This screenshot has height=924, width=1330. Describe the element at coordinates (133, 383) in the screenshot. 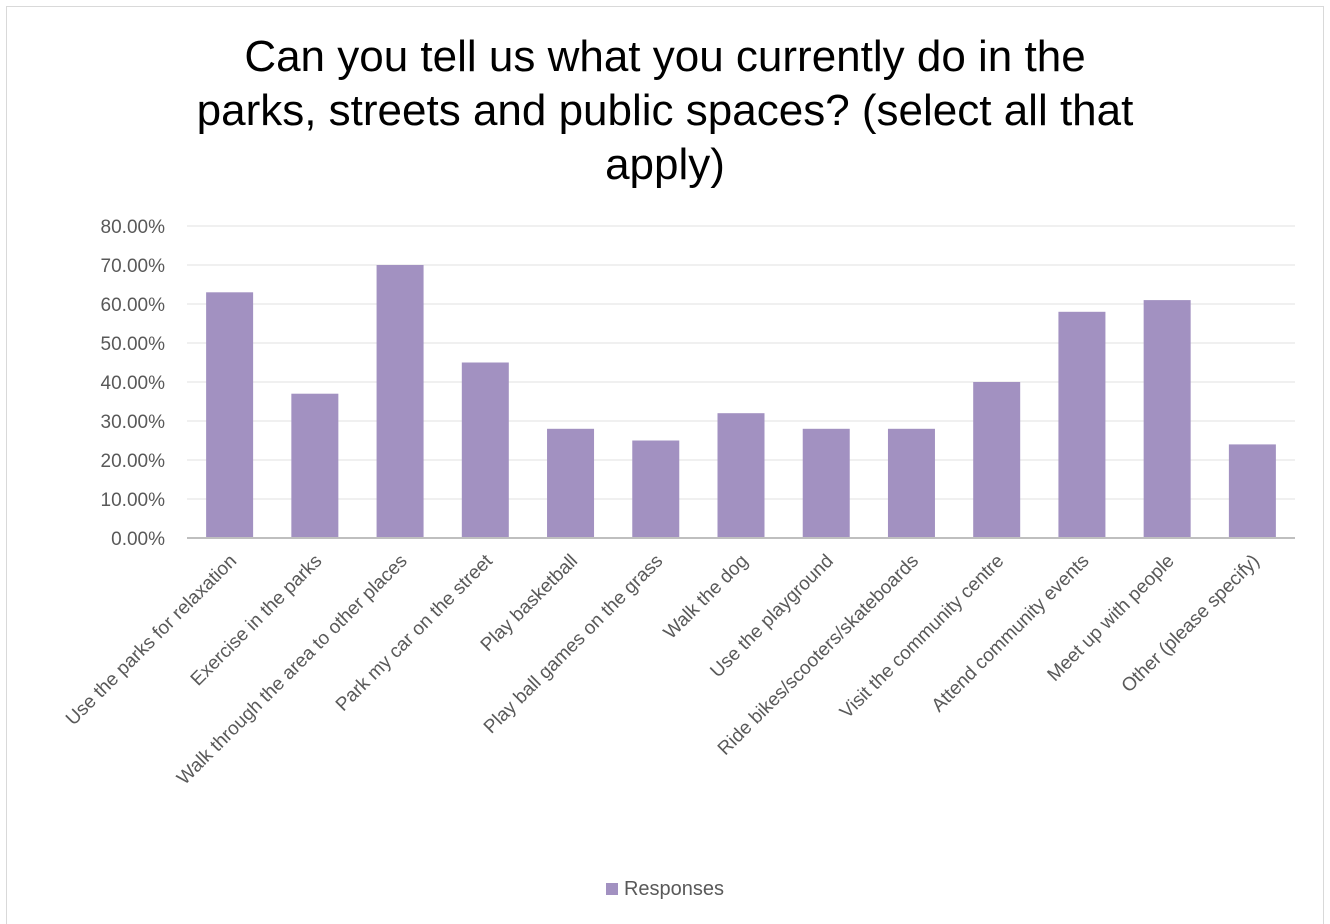

I see `y-tick-label: 40.00%` at that location.